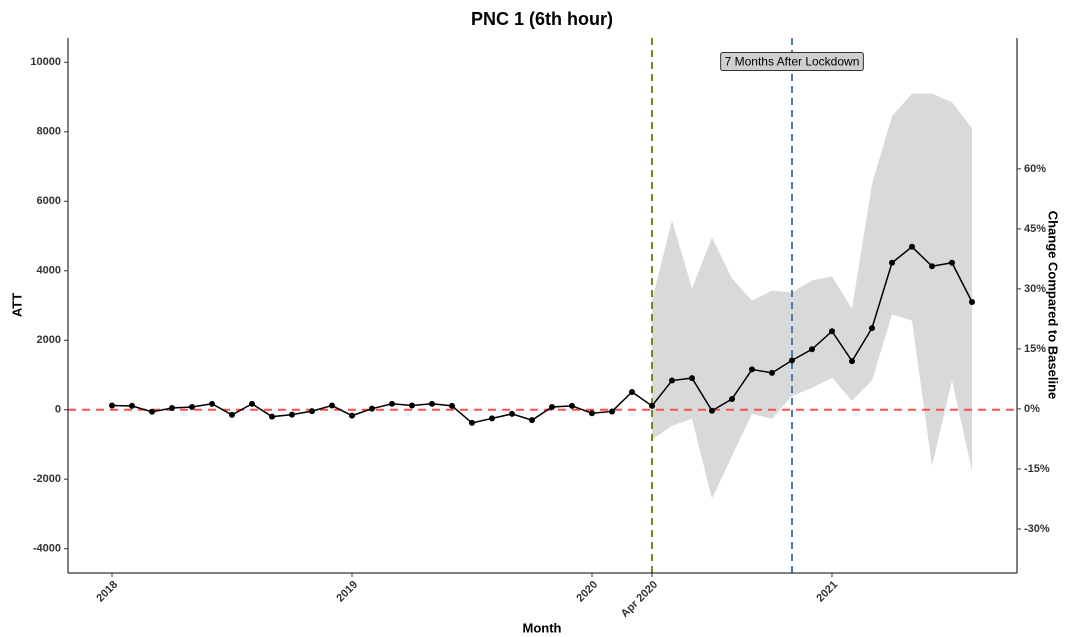 The image size is (1065, 637). Describe the element at coordinates (1035, 169) in the screenshot. I see `y2-tick-label: 60%` at that location.